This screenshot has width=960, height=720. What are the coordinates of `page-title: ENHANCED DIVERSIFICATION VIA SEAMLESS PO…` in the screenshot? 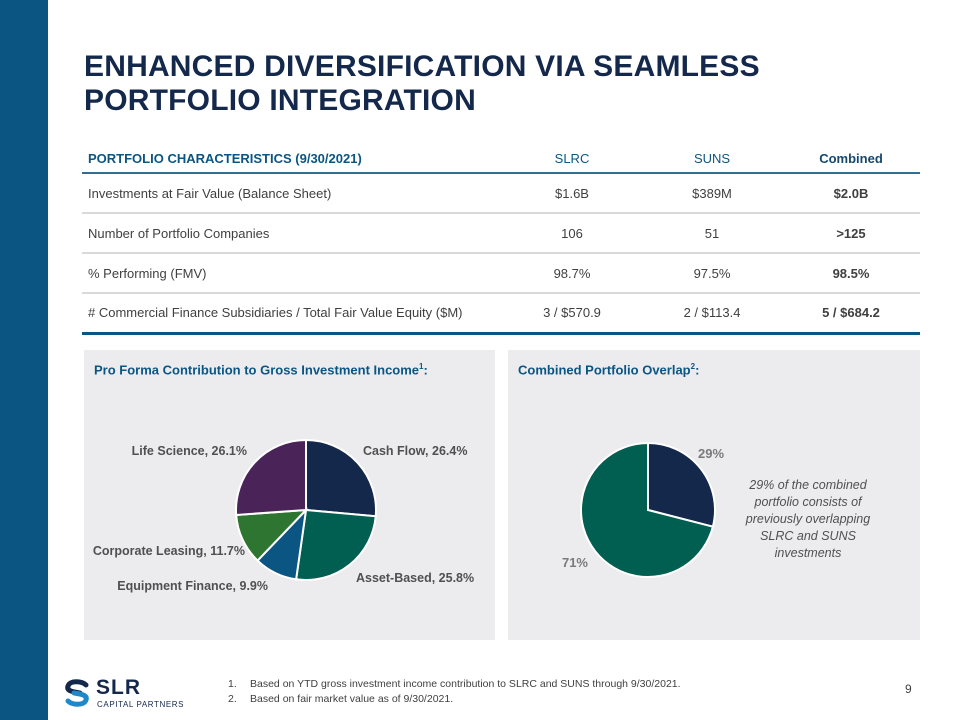 It's located at (422, 83).